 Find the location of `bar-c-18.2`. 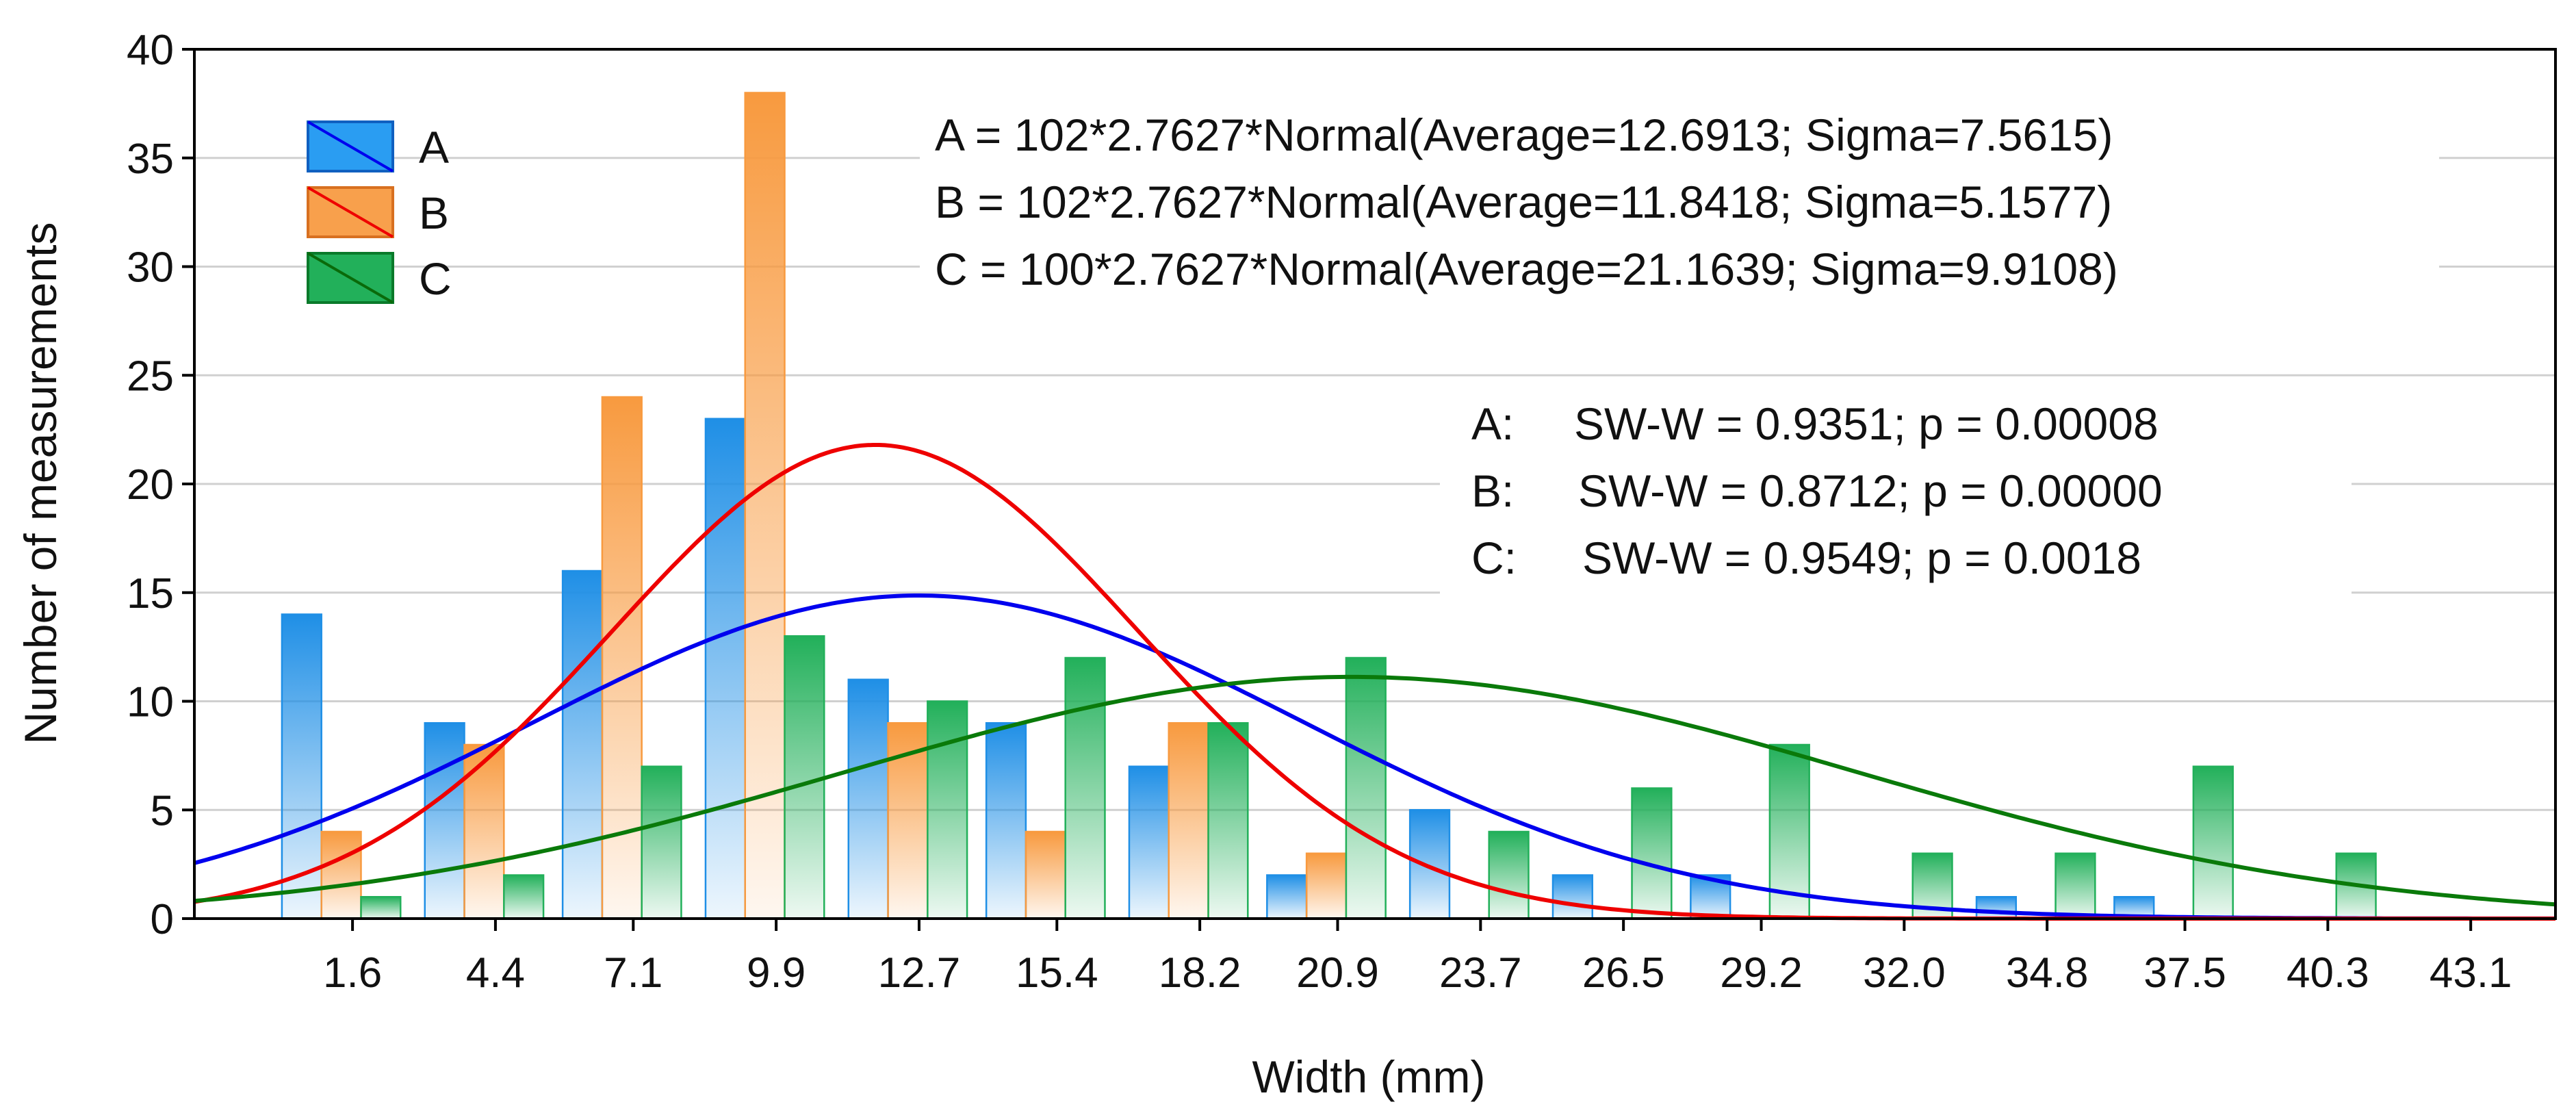

bar-c-18.2 is located at coordinates (1228, 821).